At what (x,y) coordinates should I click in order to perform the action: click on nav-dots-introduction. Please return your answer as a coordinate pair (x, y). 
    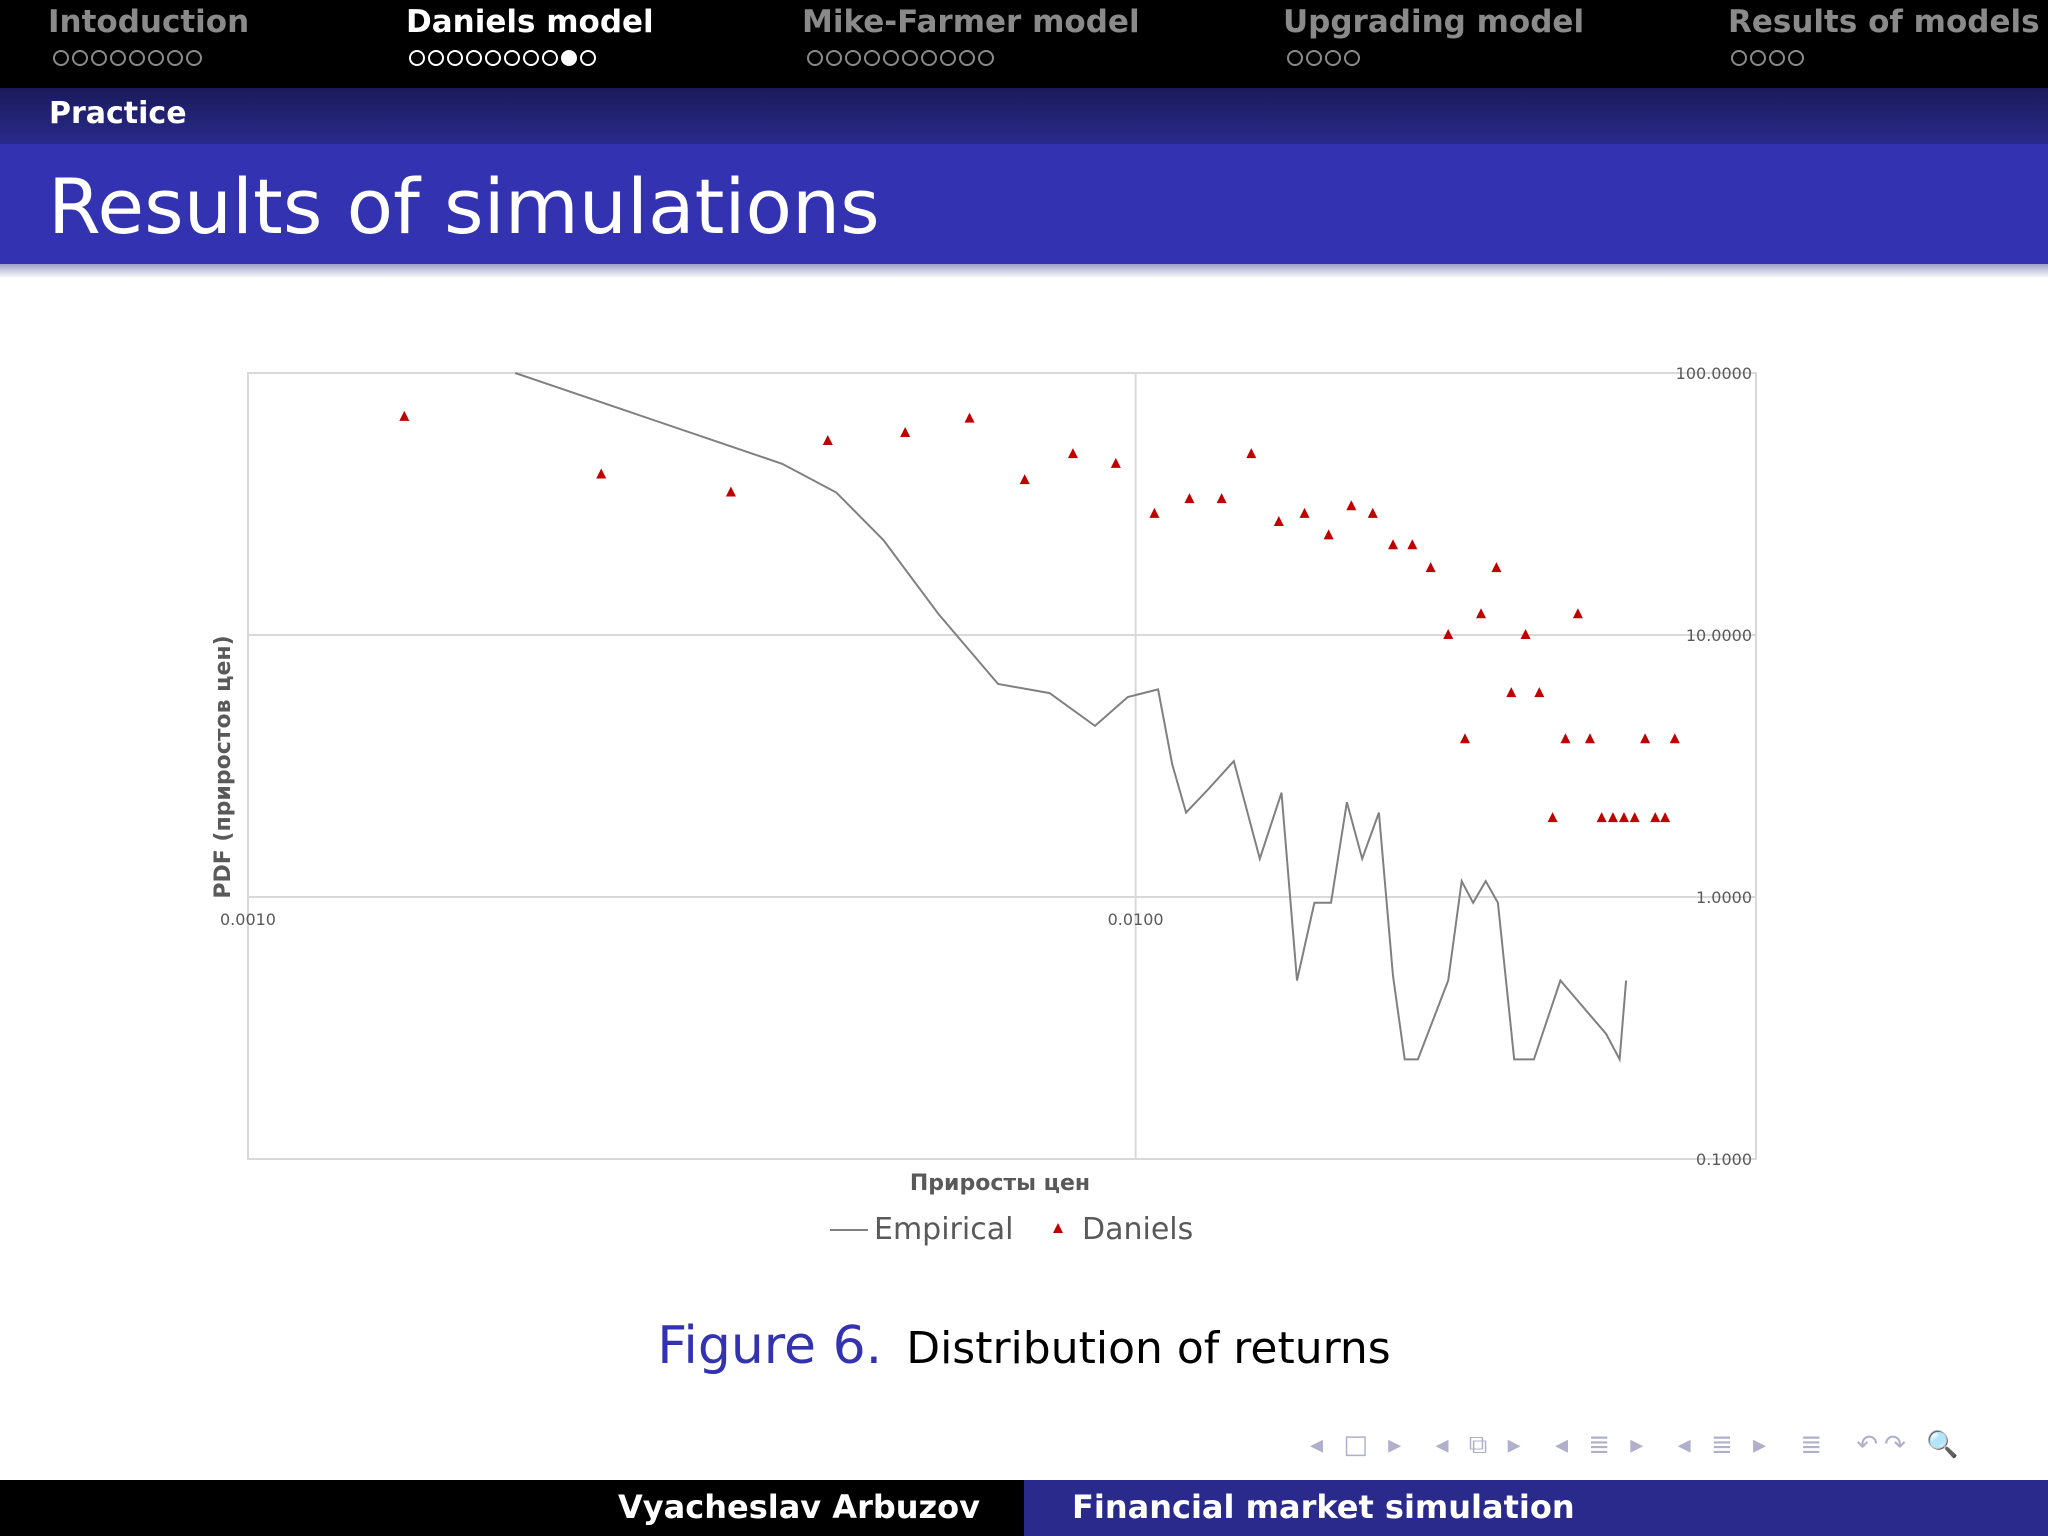
    Looking at the image, I should click on (127, 60).